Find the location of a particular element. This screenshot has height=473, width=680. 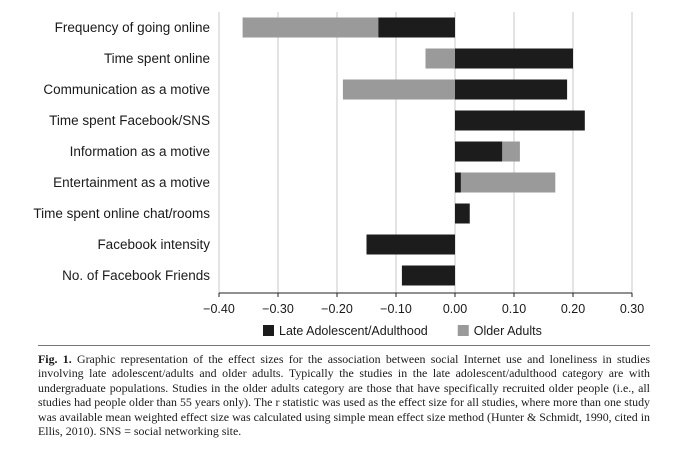

x-tick-label: 0.00 is located at coordinates (455, 309).